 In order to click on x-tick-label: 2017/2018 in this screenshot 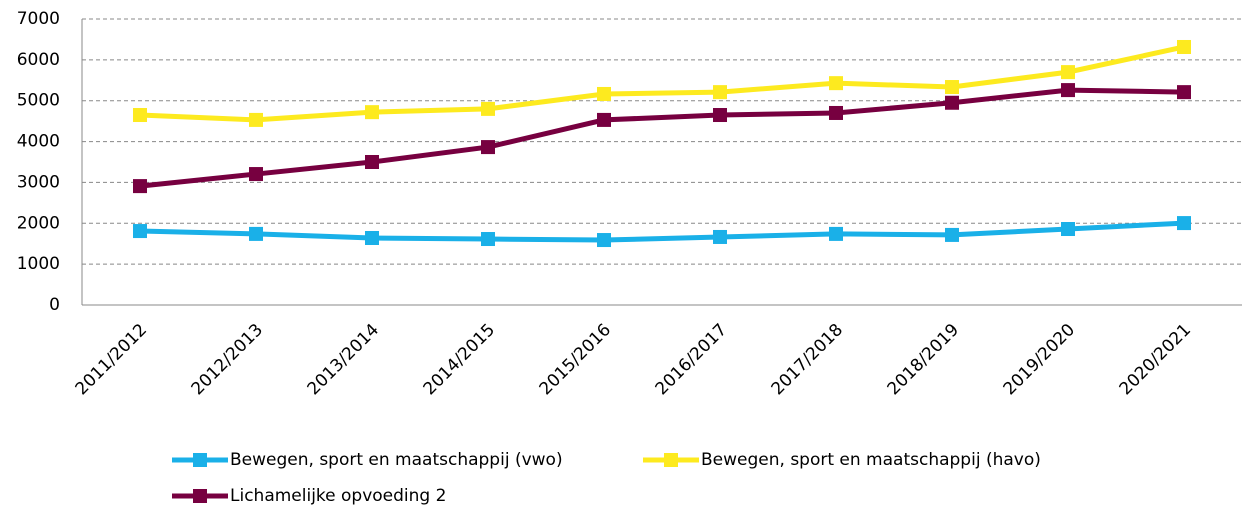, I will do `click(807, 359)`.